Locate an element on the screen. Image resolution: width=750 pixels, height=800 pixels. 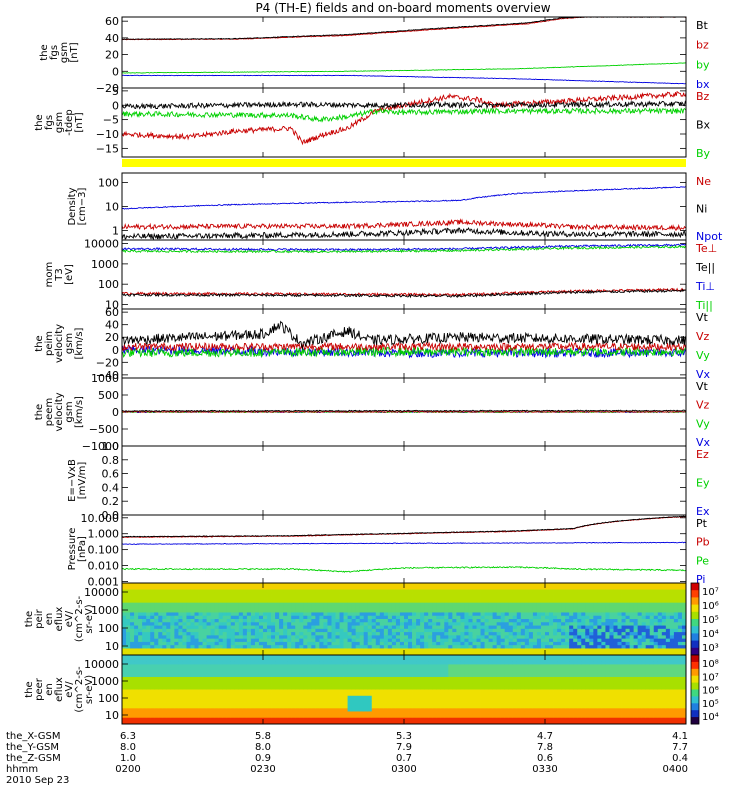
legend-entry: Pt is located at coordinates (702, 523).